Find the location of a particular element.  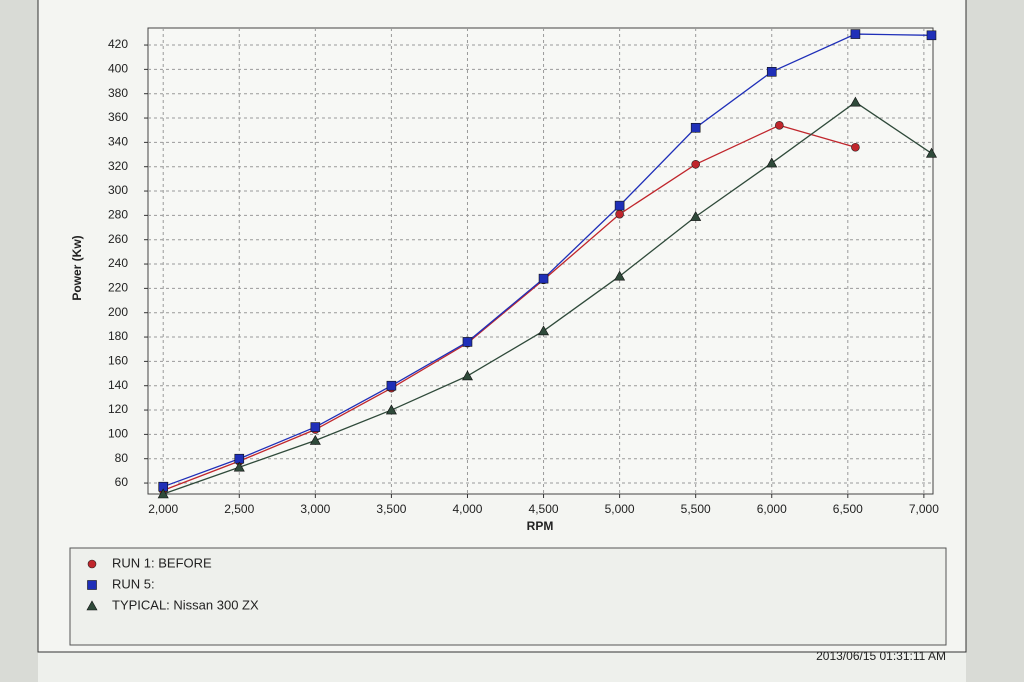

y-tick-label: 240 is located at coordinates (118, 263).